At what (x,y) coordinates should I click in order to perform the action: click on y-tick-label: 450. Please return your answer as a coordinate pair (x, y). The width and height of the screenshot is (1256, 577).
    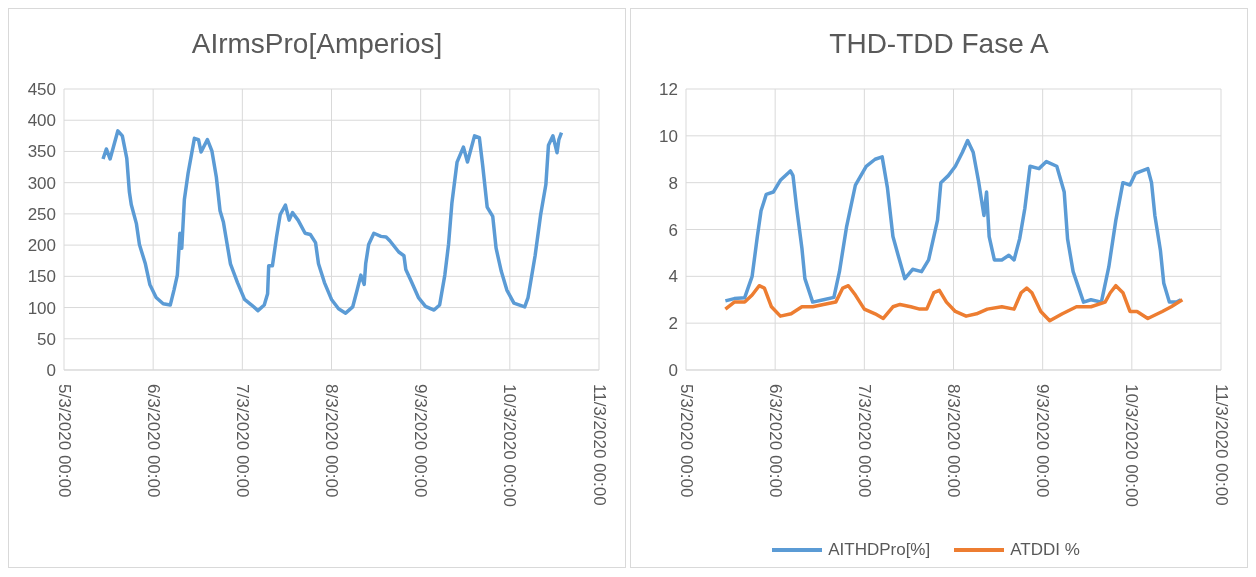
    Looking at the image, I should click on (41, 90).